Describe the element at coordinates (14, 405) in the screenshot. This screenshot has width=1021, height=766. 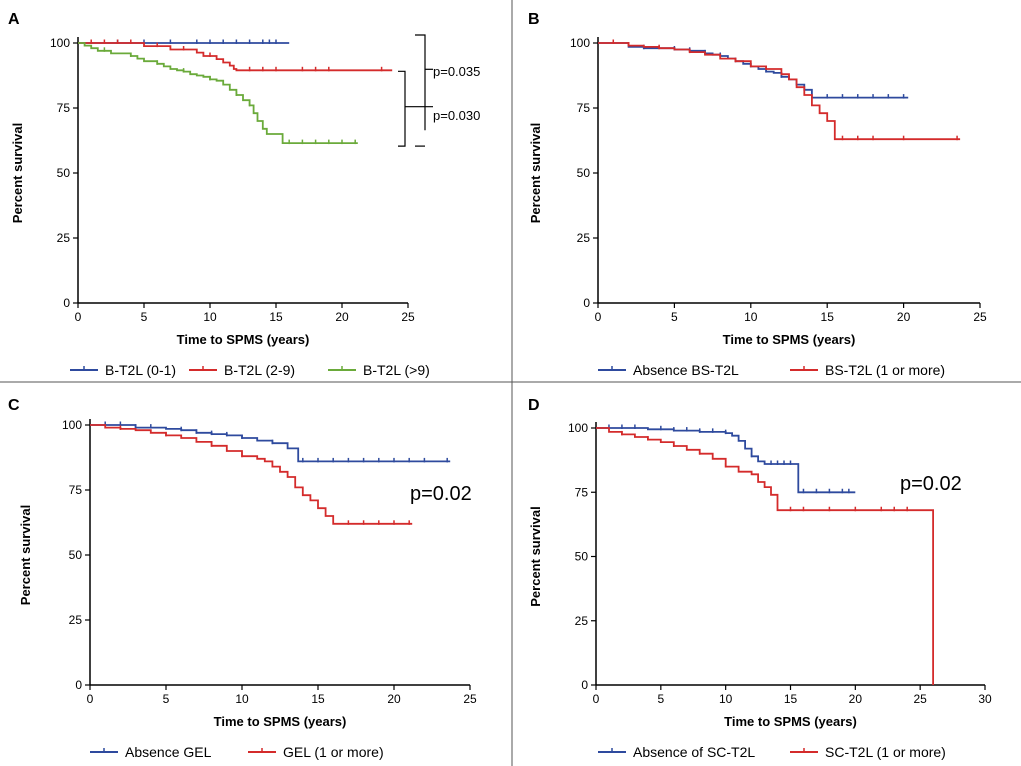
I see `panel-label: C` at that location.